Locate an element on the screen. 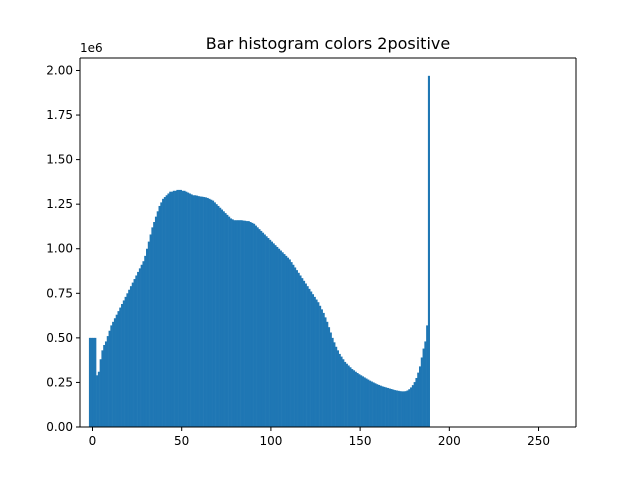  x-tick-label: 100 is located at coordinates (270, 441).